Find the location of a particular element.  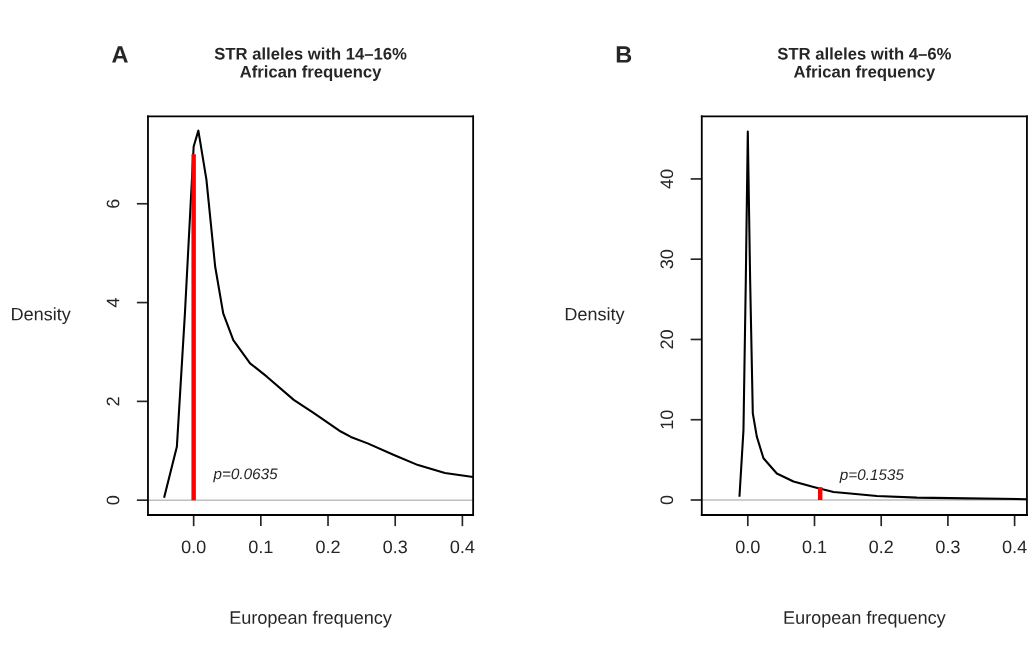

y-tick-label: 6 is located at coordinates (113, 203).